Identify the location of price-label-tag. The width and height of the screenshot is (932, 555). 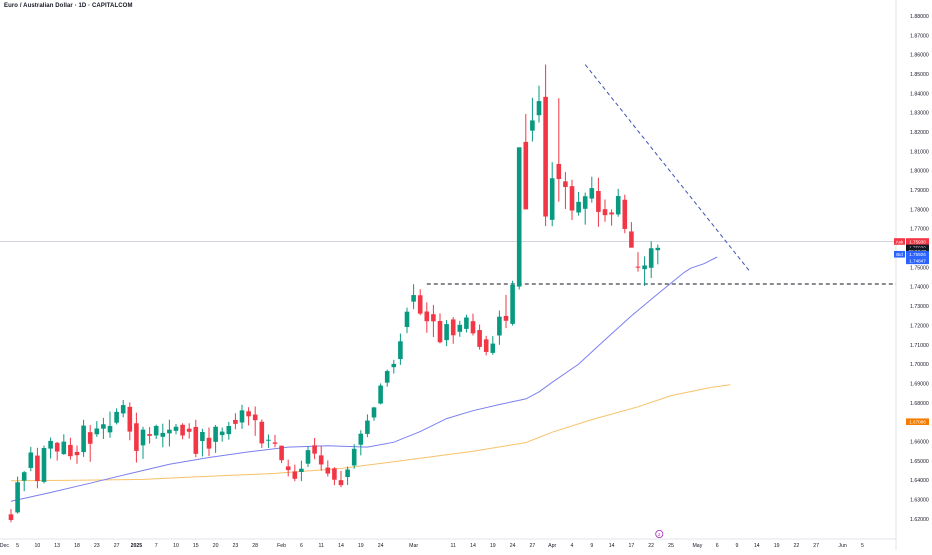
(899, 254).